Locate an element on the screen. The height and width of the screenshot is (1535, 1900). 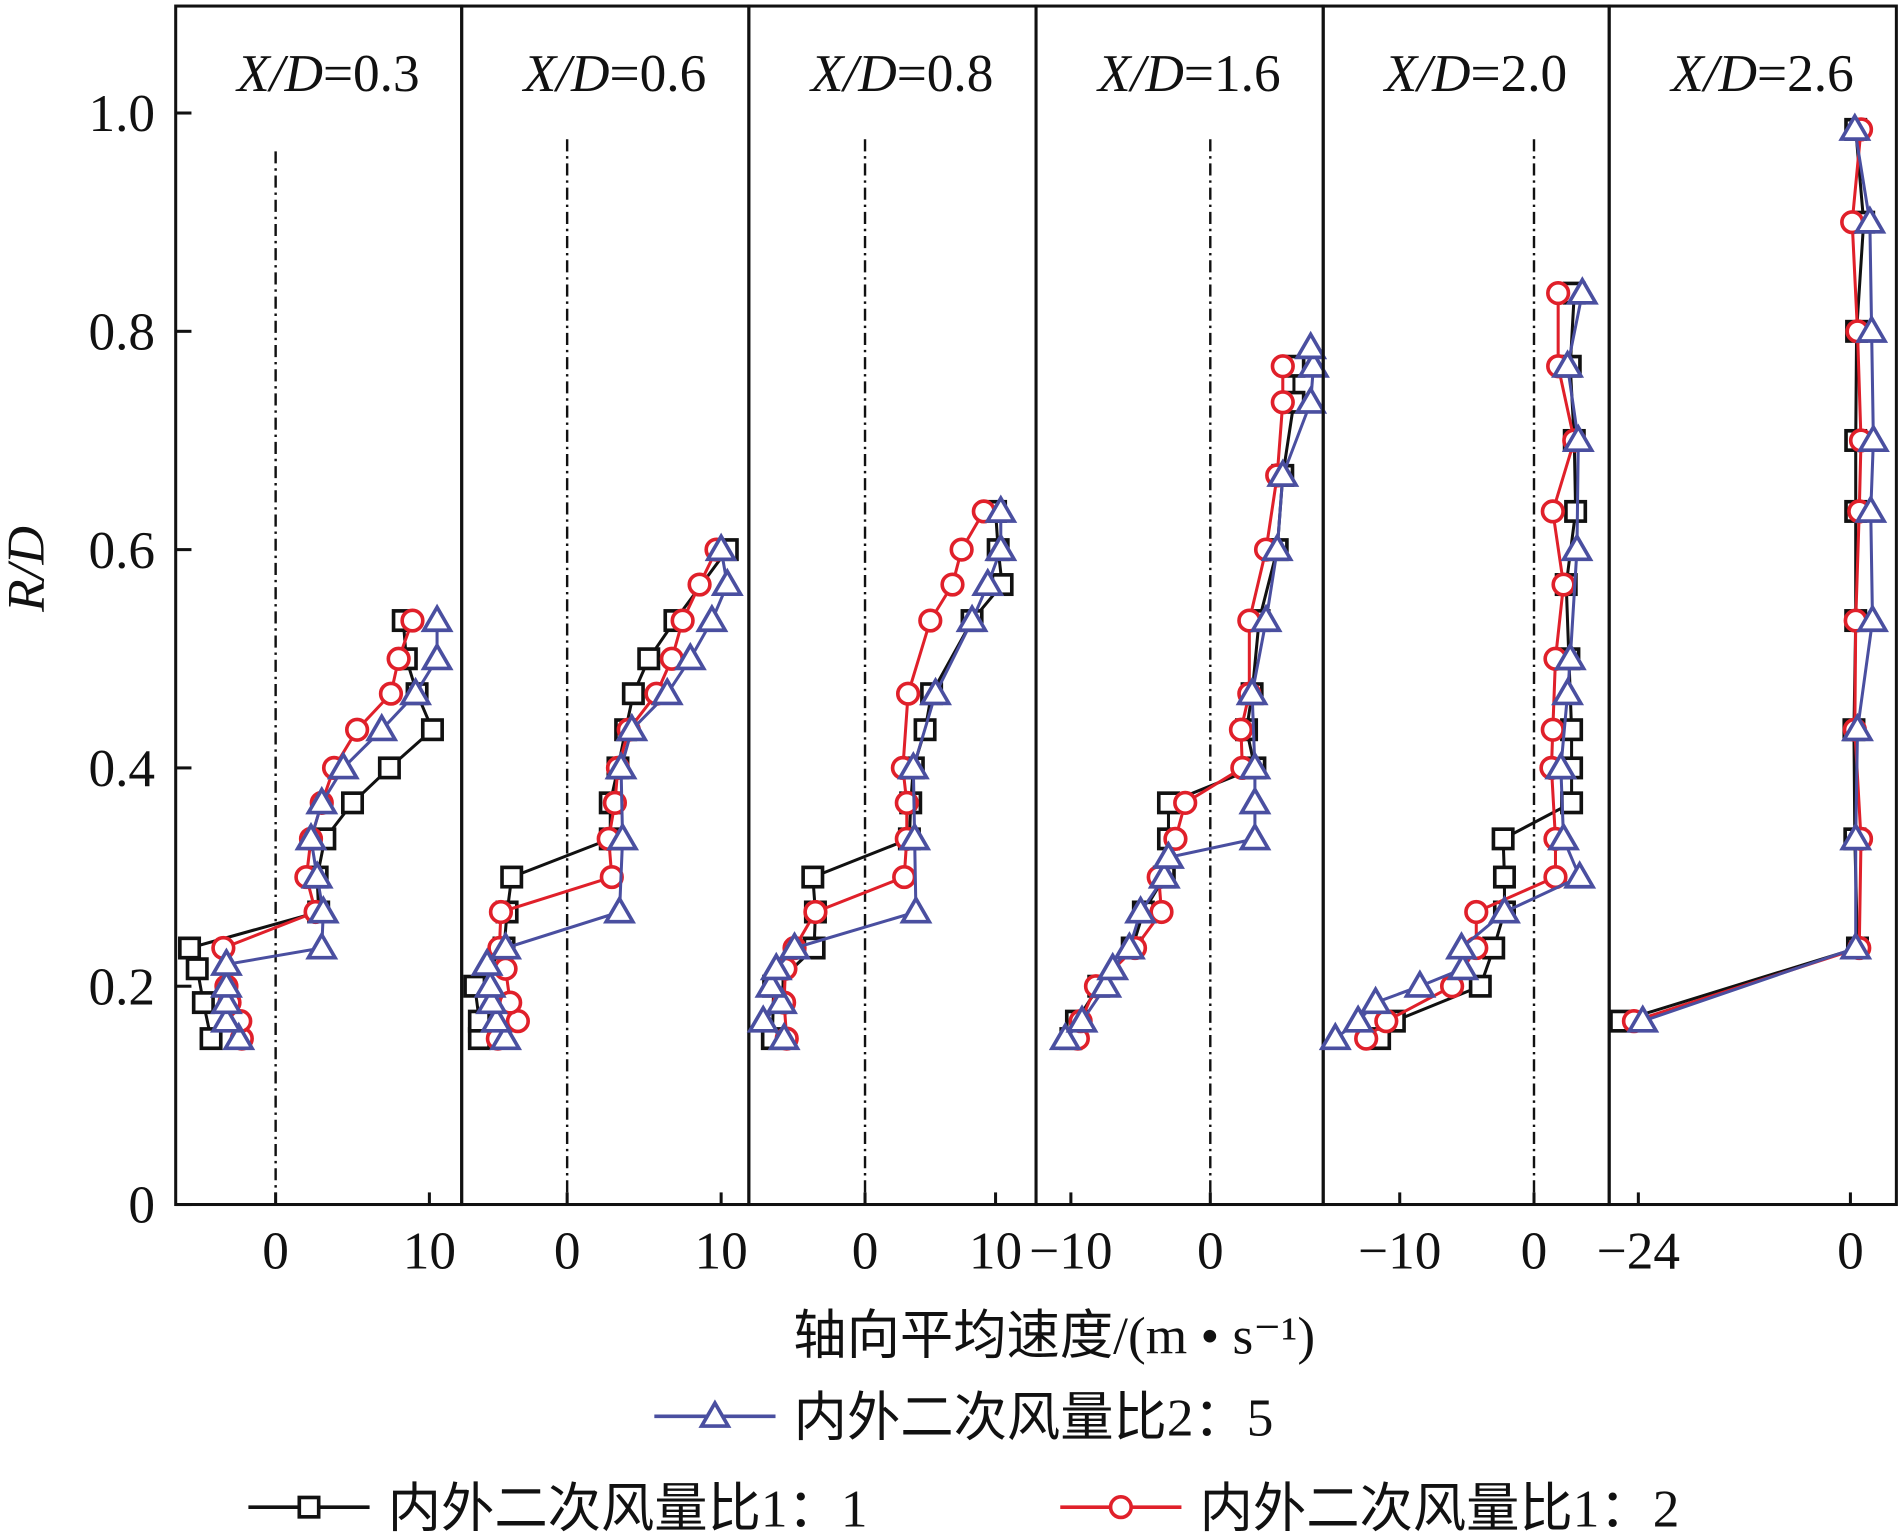
legend-marker-triangle is located at coordinates (715, 1413).